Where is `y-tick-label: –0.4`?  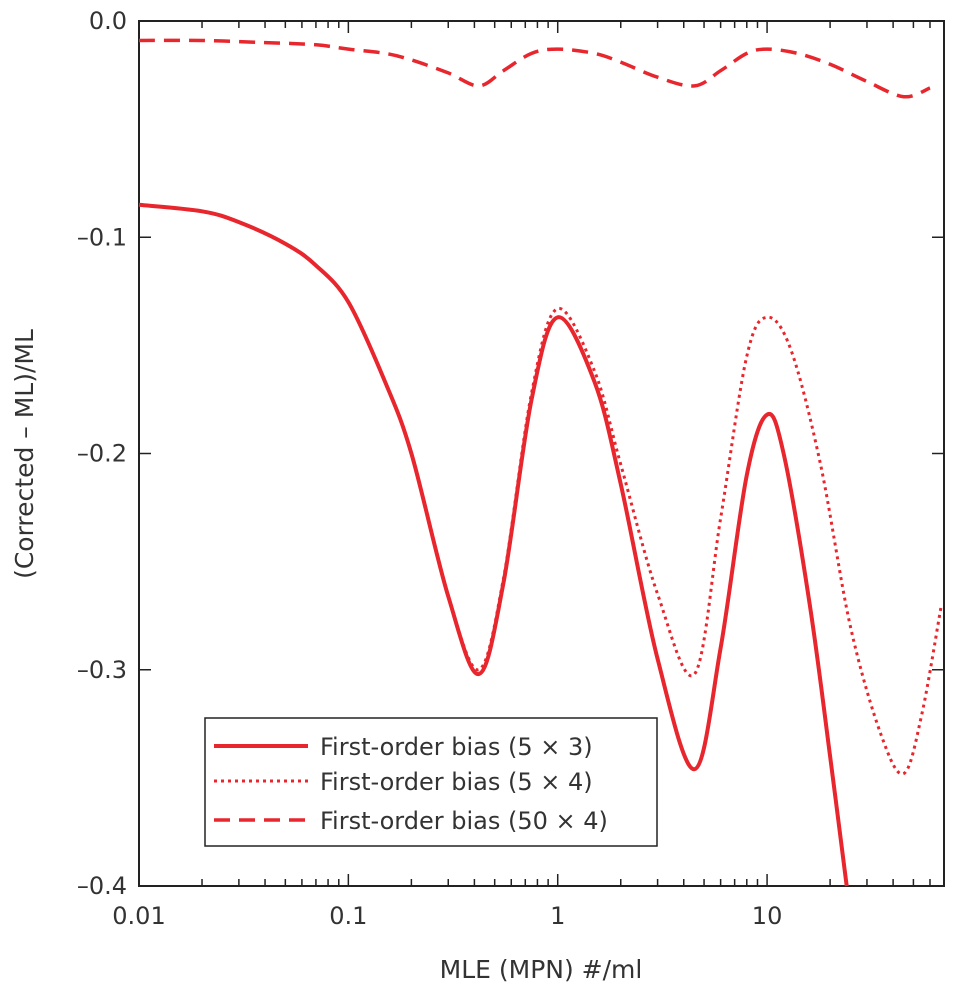
y-tick-label: –0.4 is located at coordinates (102, 886).